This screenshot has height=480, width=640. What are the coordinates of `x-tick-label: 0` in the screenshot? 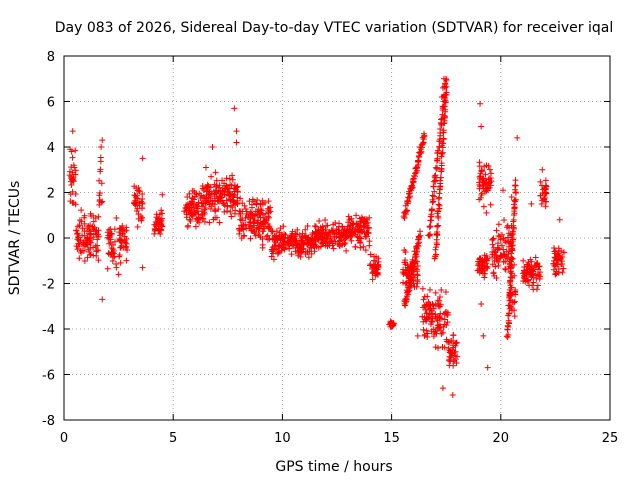 It's located at (64, 438).